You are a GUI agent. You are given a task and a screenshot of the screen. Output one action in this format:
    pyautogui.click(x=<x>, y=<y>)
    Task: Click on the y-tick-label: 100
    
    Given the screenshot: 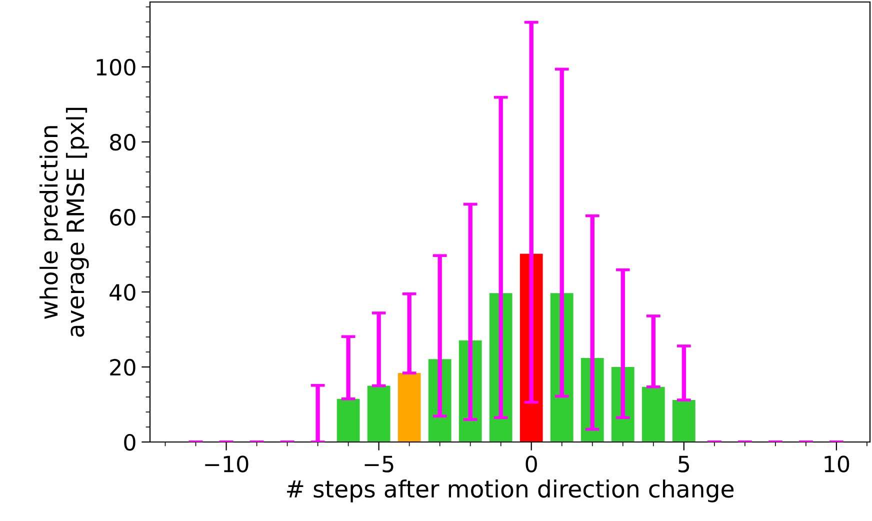 What is the action you would take?
    pyautogui.click(x=116, y=67)
    